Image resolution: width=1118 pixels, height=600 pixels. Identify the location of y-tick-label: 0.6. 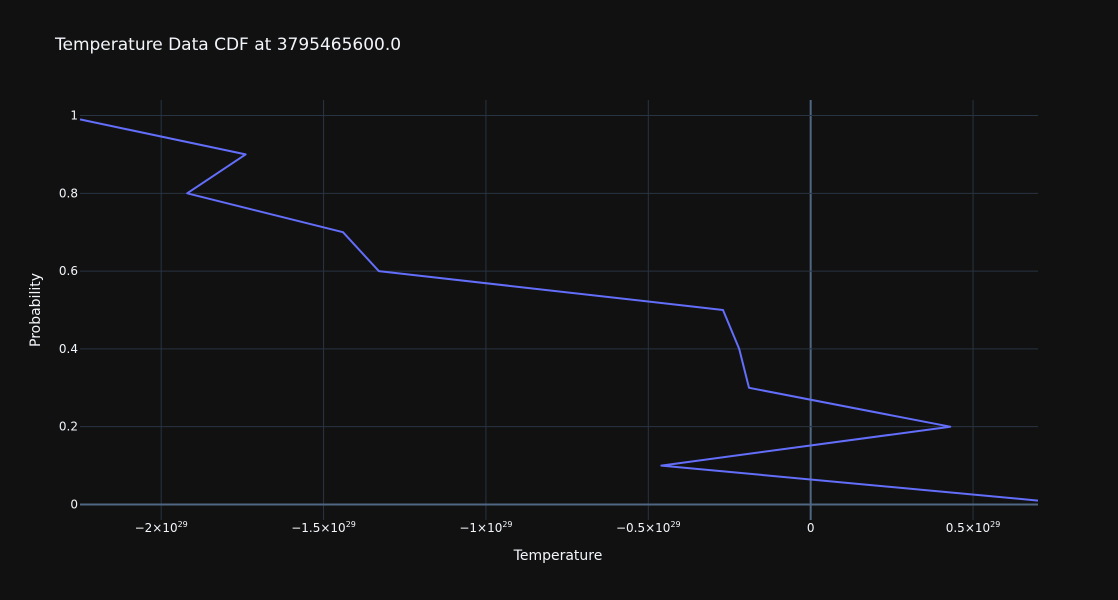
(68, 271).